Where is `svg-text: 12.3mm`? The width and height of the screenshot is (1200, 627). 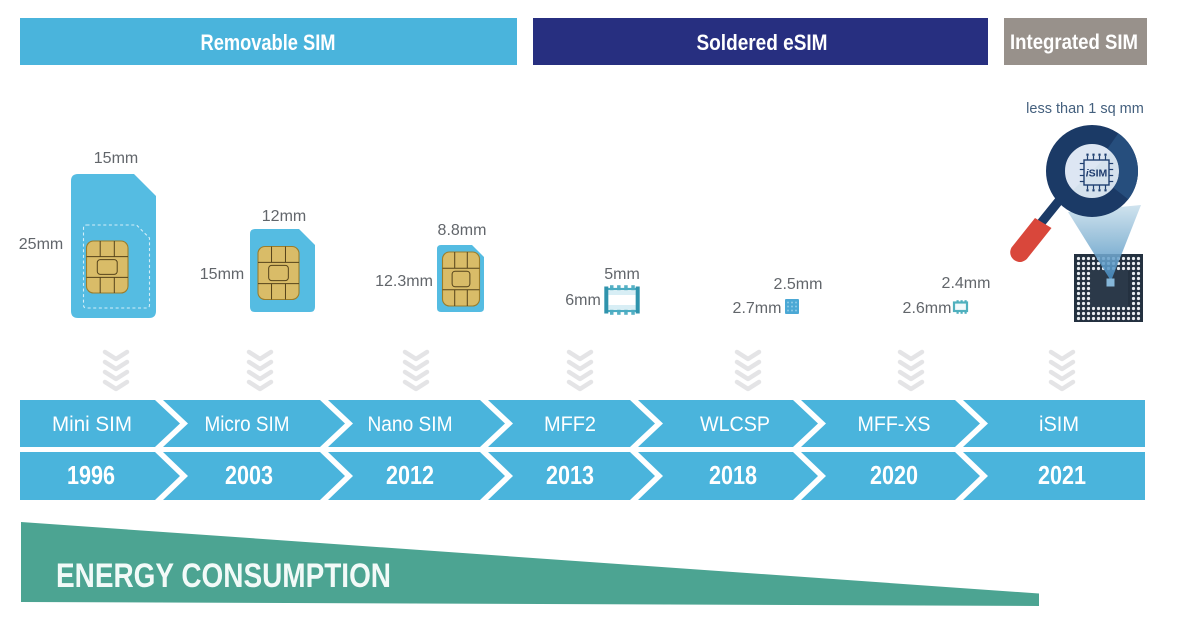
svg-text: 12.3mm is located at coordinates (404, 281).